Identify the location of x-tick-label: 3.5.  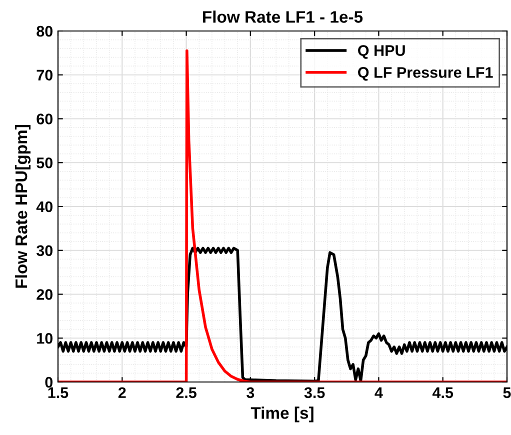
(314, 392).